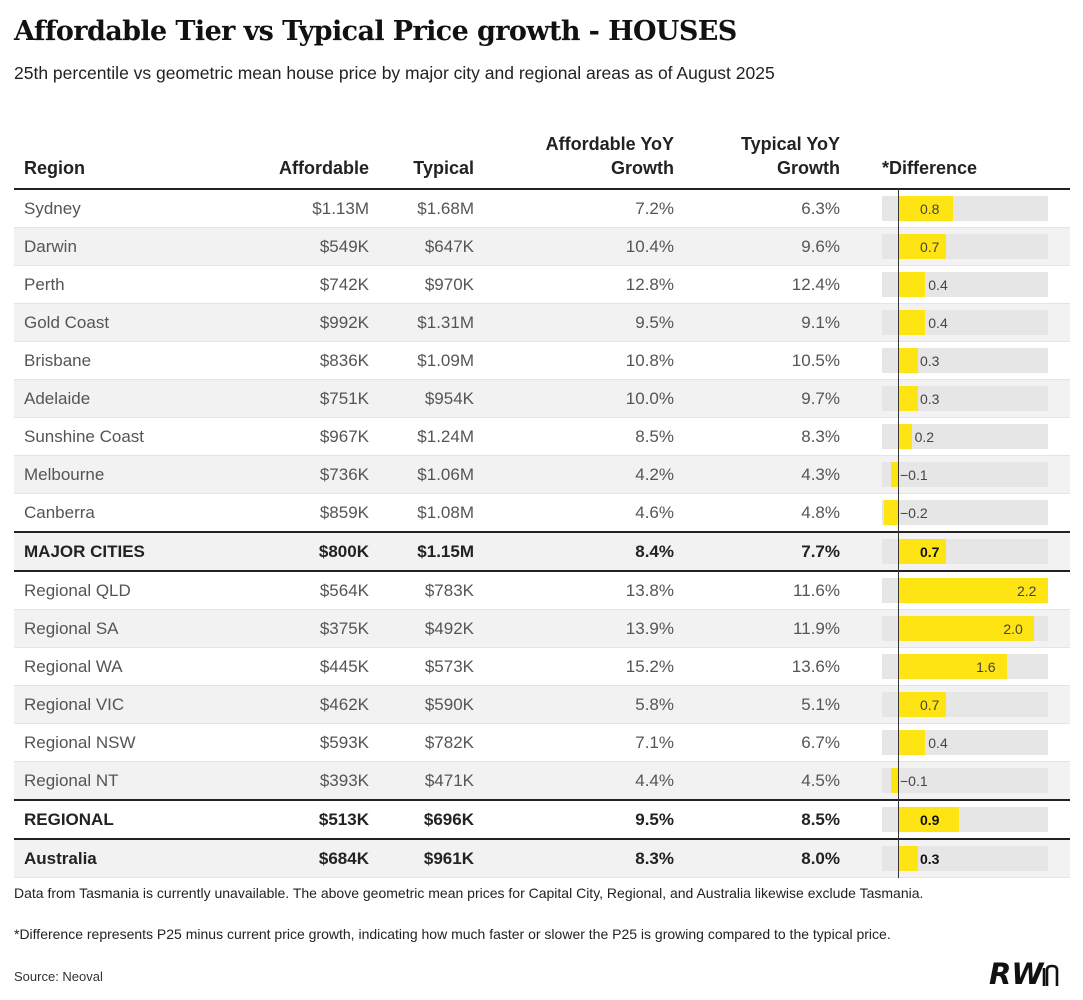 This screenshot has width=1083, height=1000. Describe the element at coordinates (649, 666) in the screenshot. I see `affordable-growth-cell: 15.2%` at that location.